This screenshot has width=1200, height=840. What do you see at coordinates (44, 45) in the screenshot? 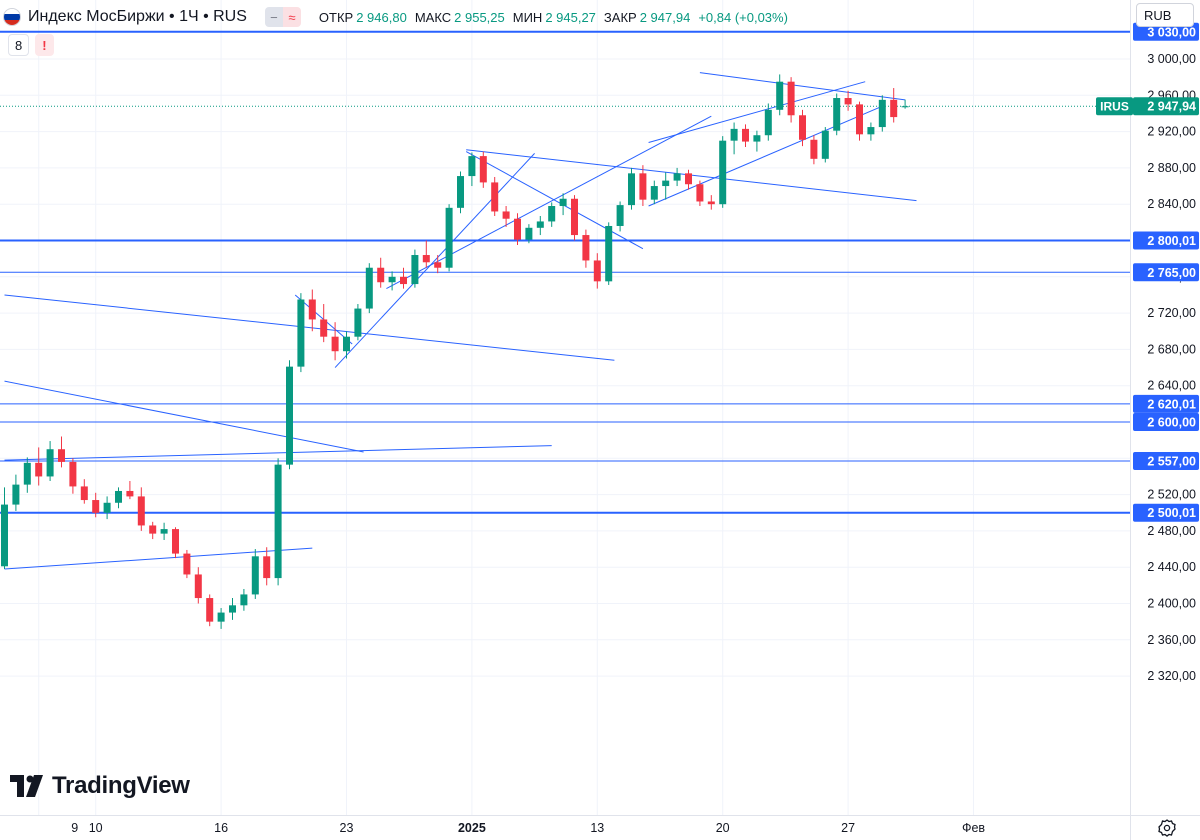
I see `warning-icon: !` at bounding box center [44, 45].